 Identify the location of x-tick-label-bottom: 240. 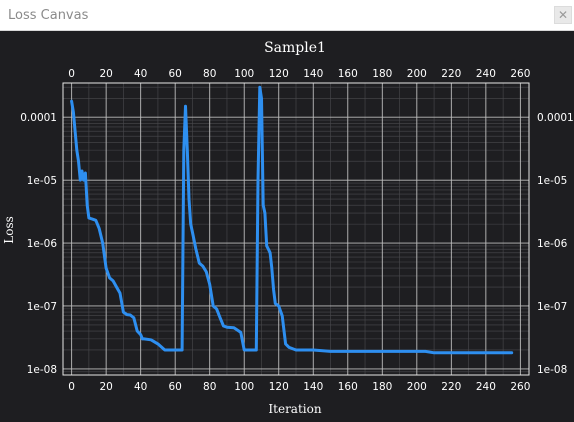
(486, 387).